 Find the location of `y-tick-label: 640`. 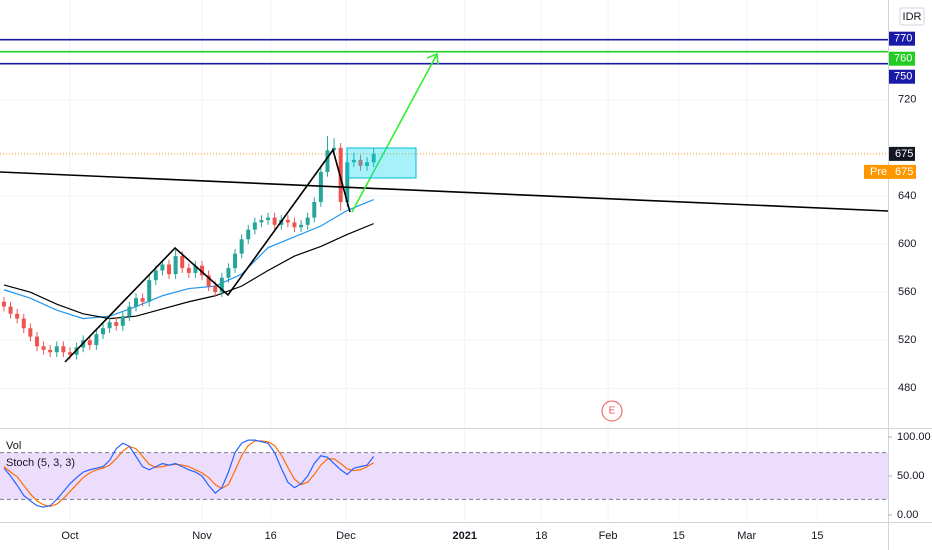

y-tick-label: 640 is located at coordinates (907, 196).